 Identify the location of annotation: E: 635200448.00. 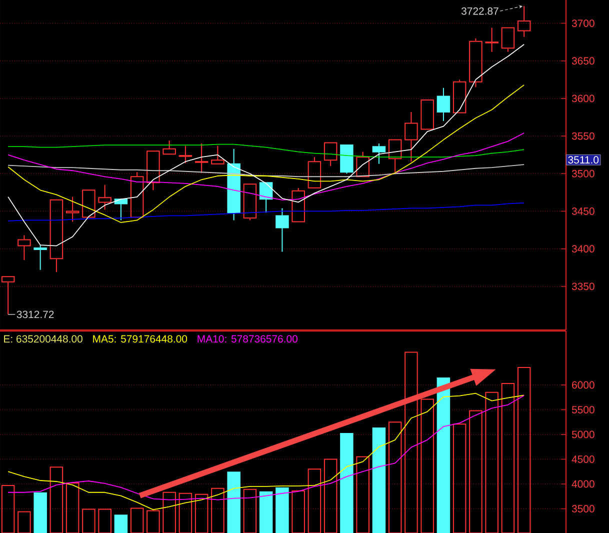
(43, 339).